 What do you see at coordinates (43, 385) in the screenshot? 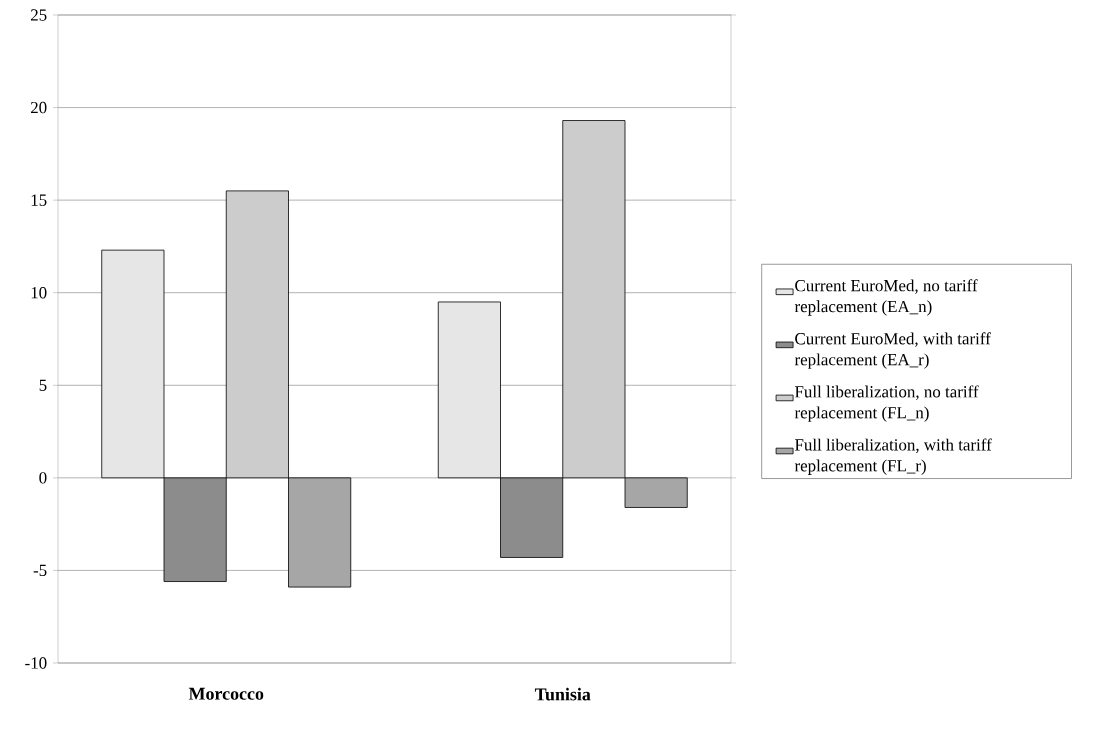
I see `y-tick-label: 5` at bounding box center [43, 385].